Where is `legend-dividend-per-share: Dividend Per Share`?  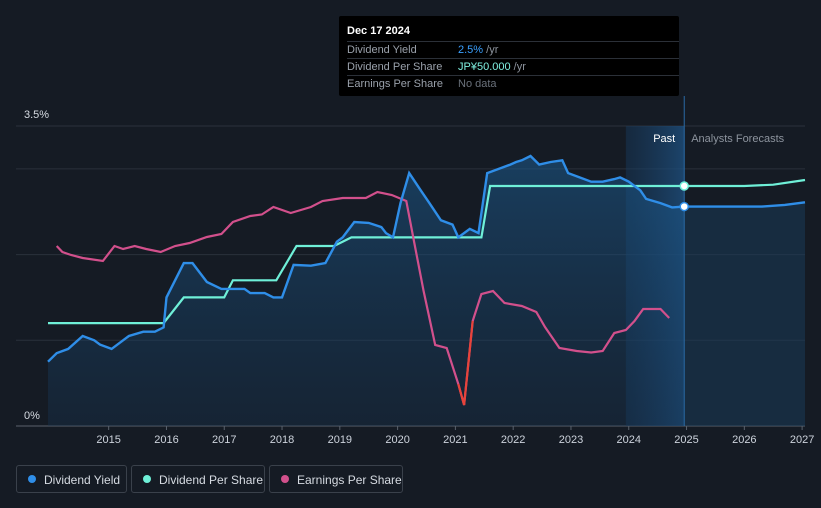 legend-dividend-per-share: Dividend Per Share is located at coordinates (198, 479).